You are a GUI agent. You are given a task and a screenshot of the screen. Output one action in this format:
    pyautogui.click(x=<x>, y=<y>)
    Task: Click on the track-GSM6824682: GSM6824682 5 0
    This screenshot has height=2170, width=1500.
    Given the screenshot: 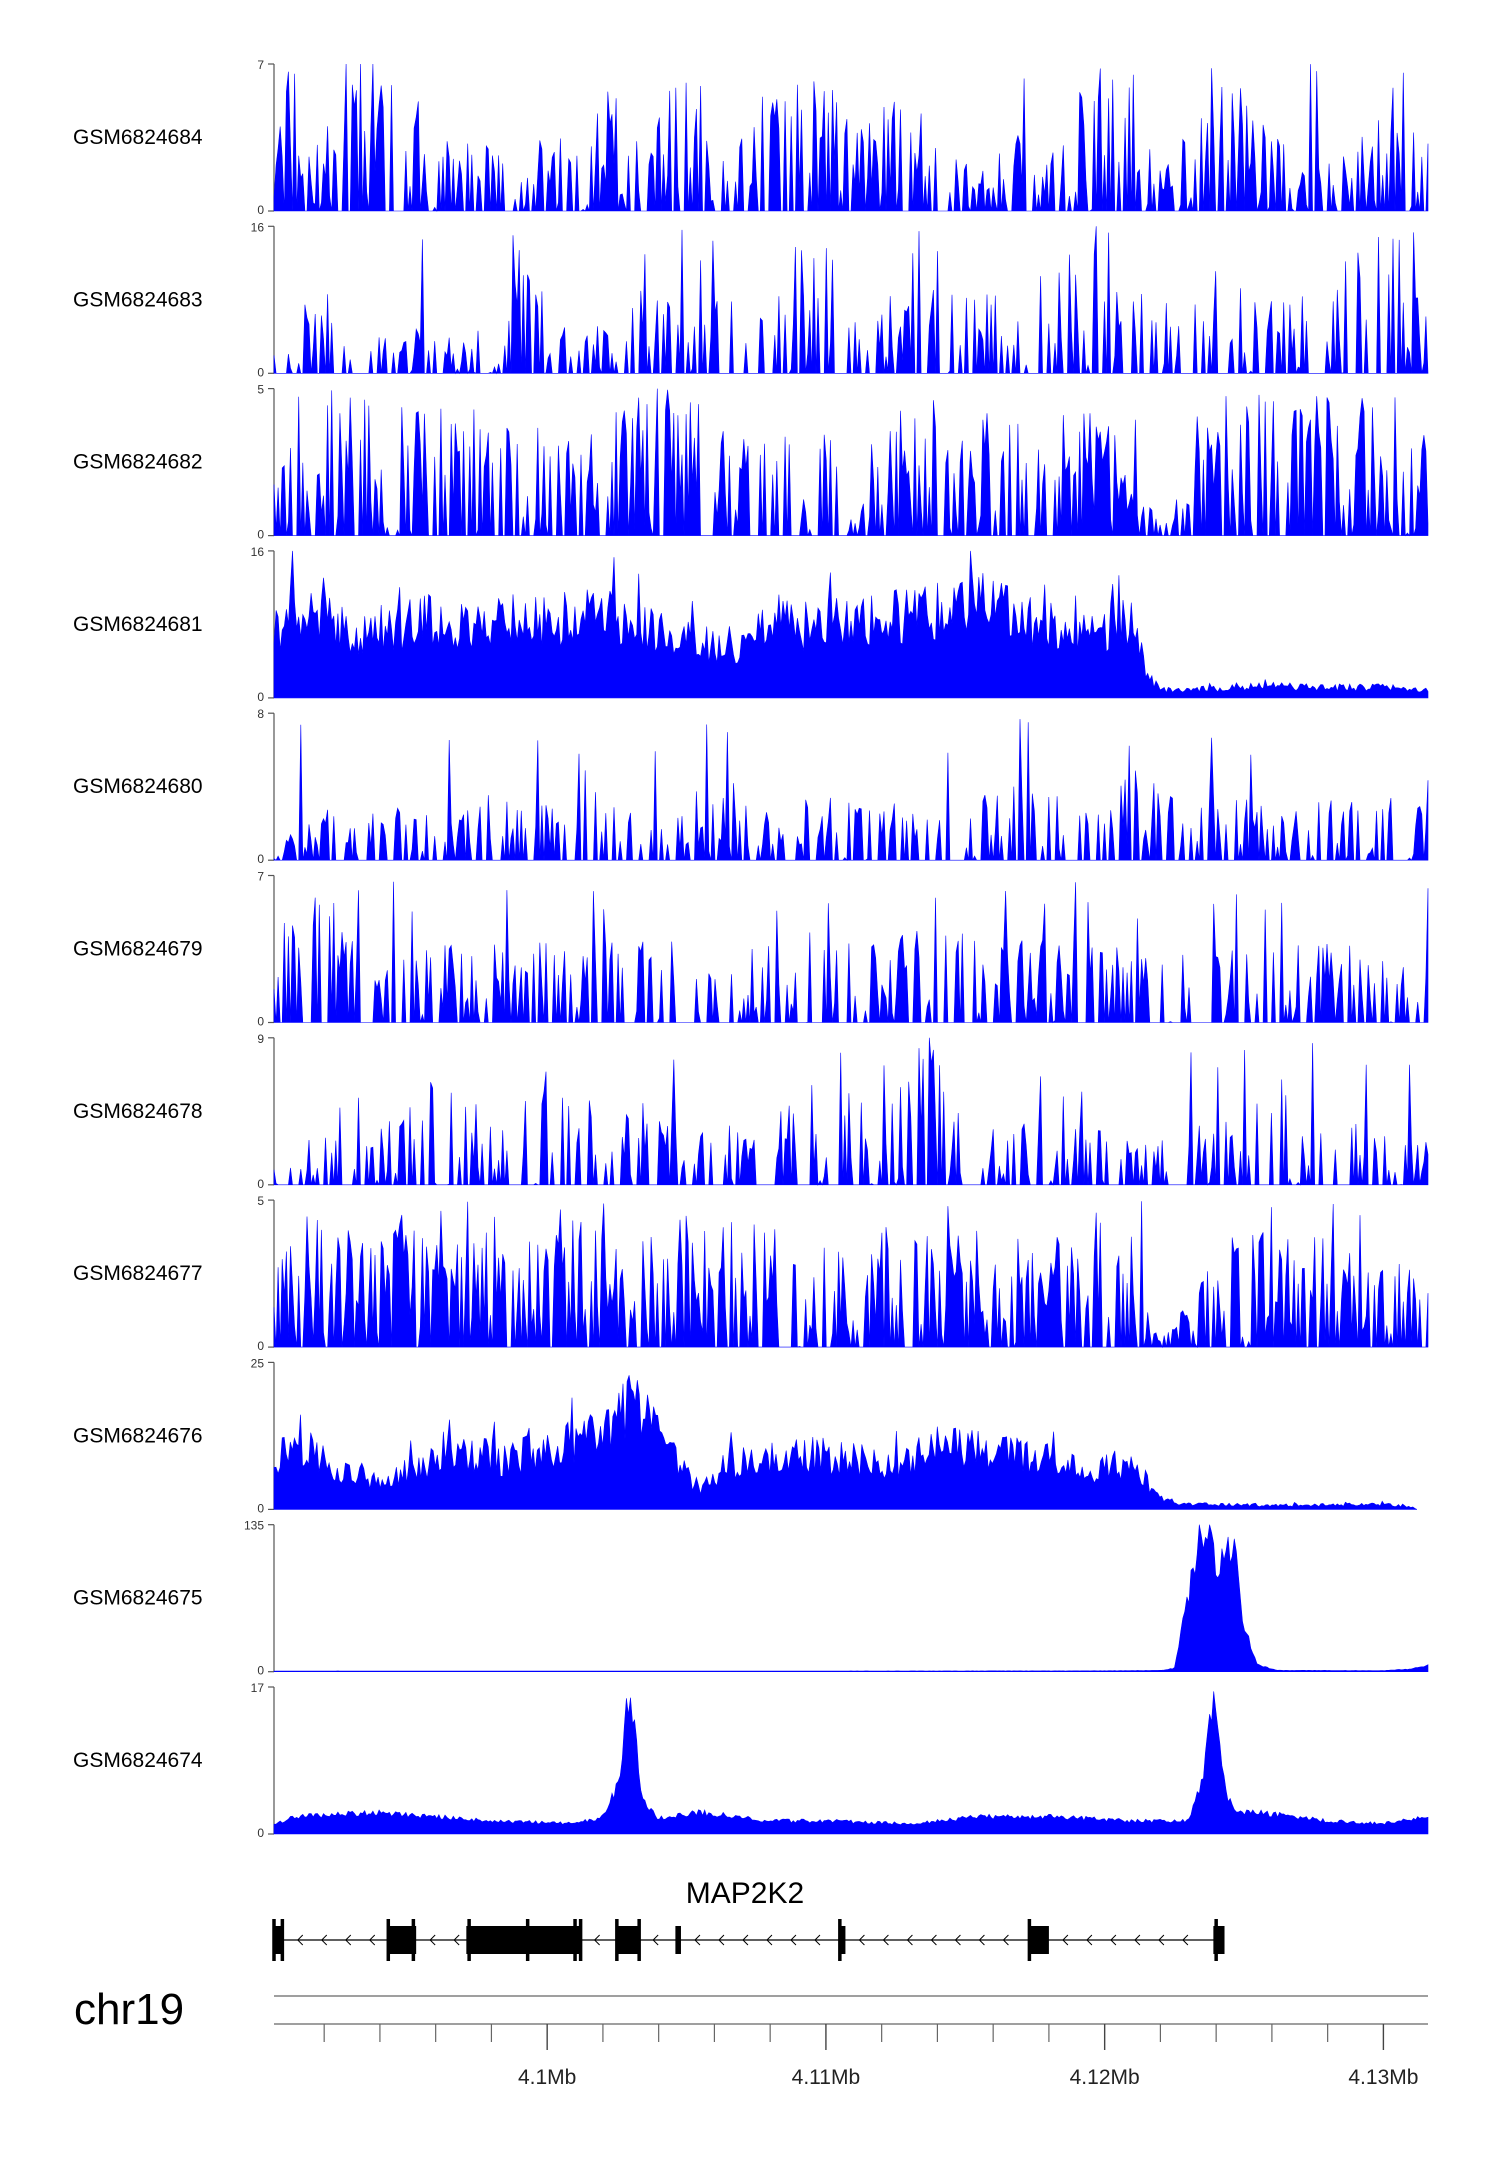 What is the action you would take?
    pyautogui.click(x=751, y=462)
    